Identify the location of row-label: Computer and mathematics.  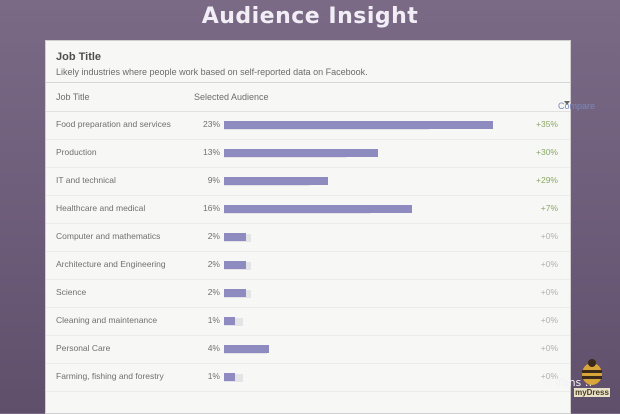
(108, 236).